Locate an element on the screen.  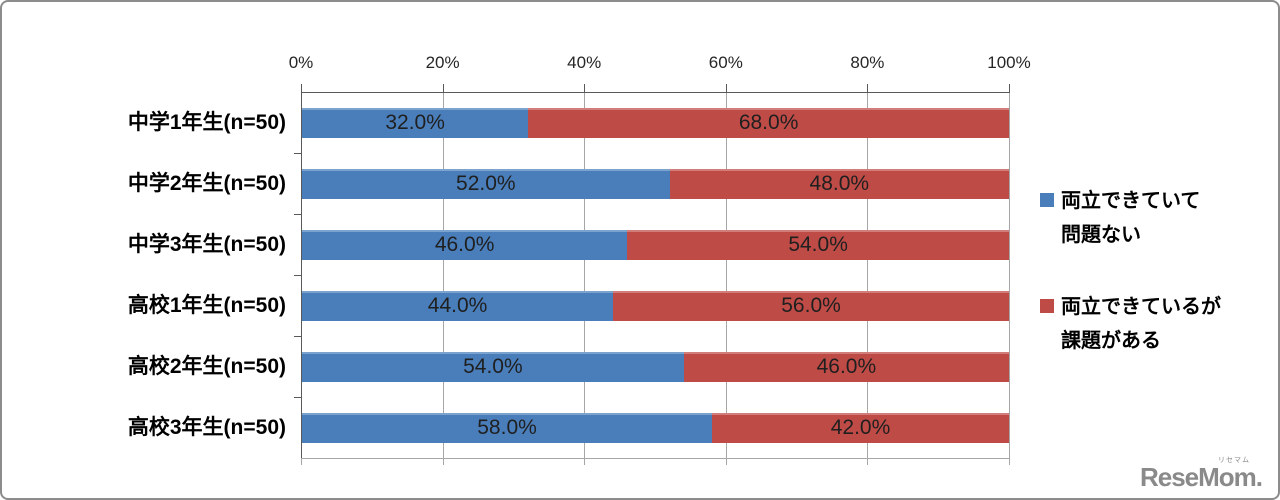
bar-segment-balanced-issues: 46.0% is located at coordinates (846, 366).